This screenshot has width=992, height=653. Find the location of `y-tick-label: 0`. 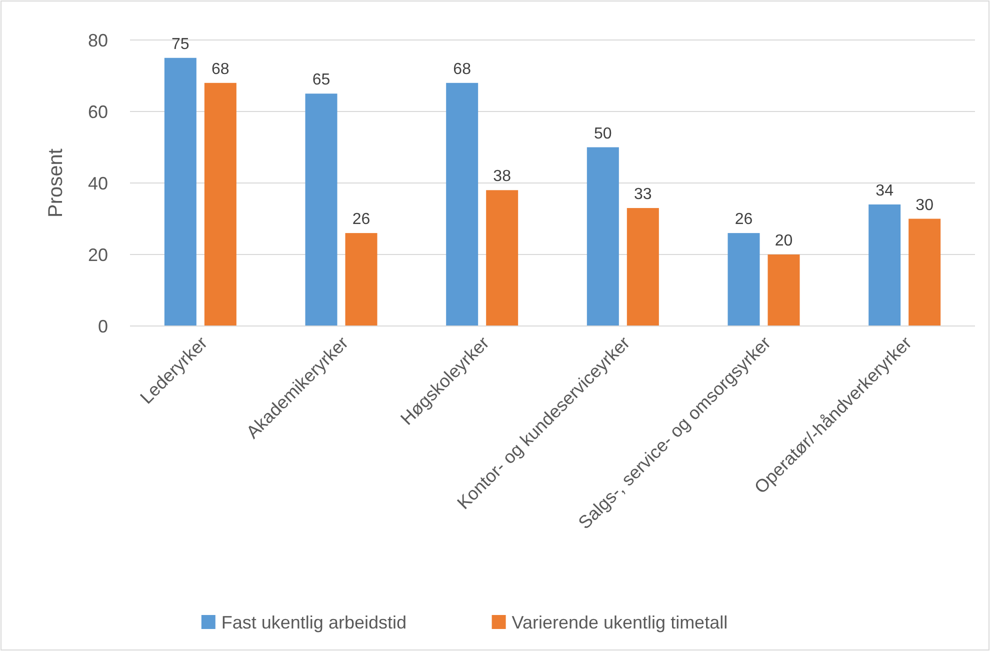

y-tick-label: 0 is located at coordinates (103, 326).